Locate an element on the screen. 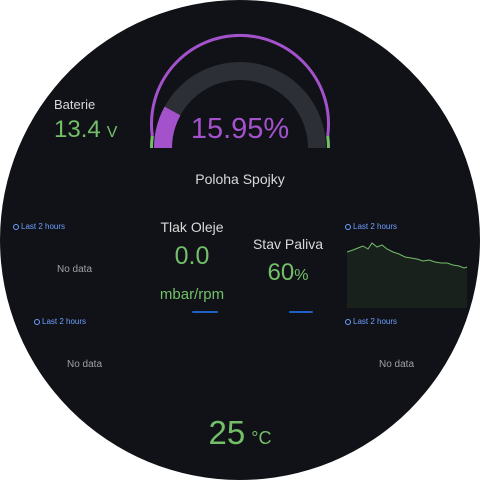 This screenshot has width=480, height=480. oil-gauge-indicator is located at coordinates (205, 312).